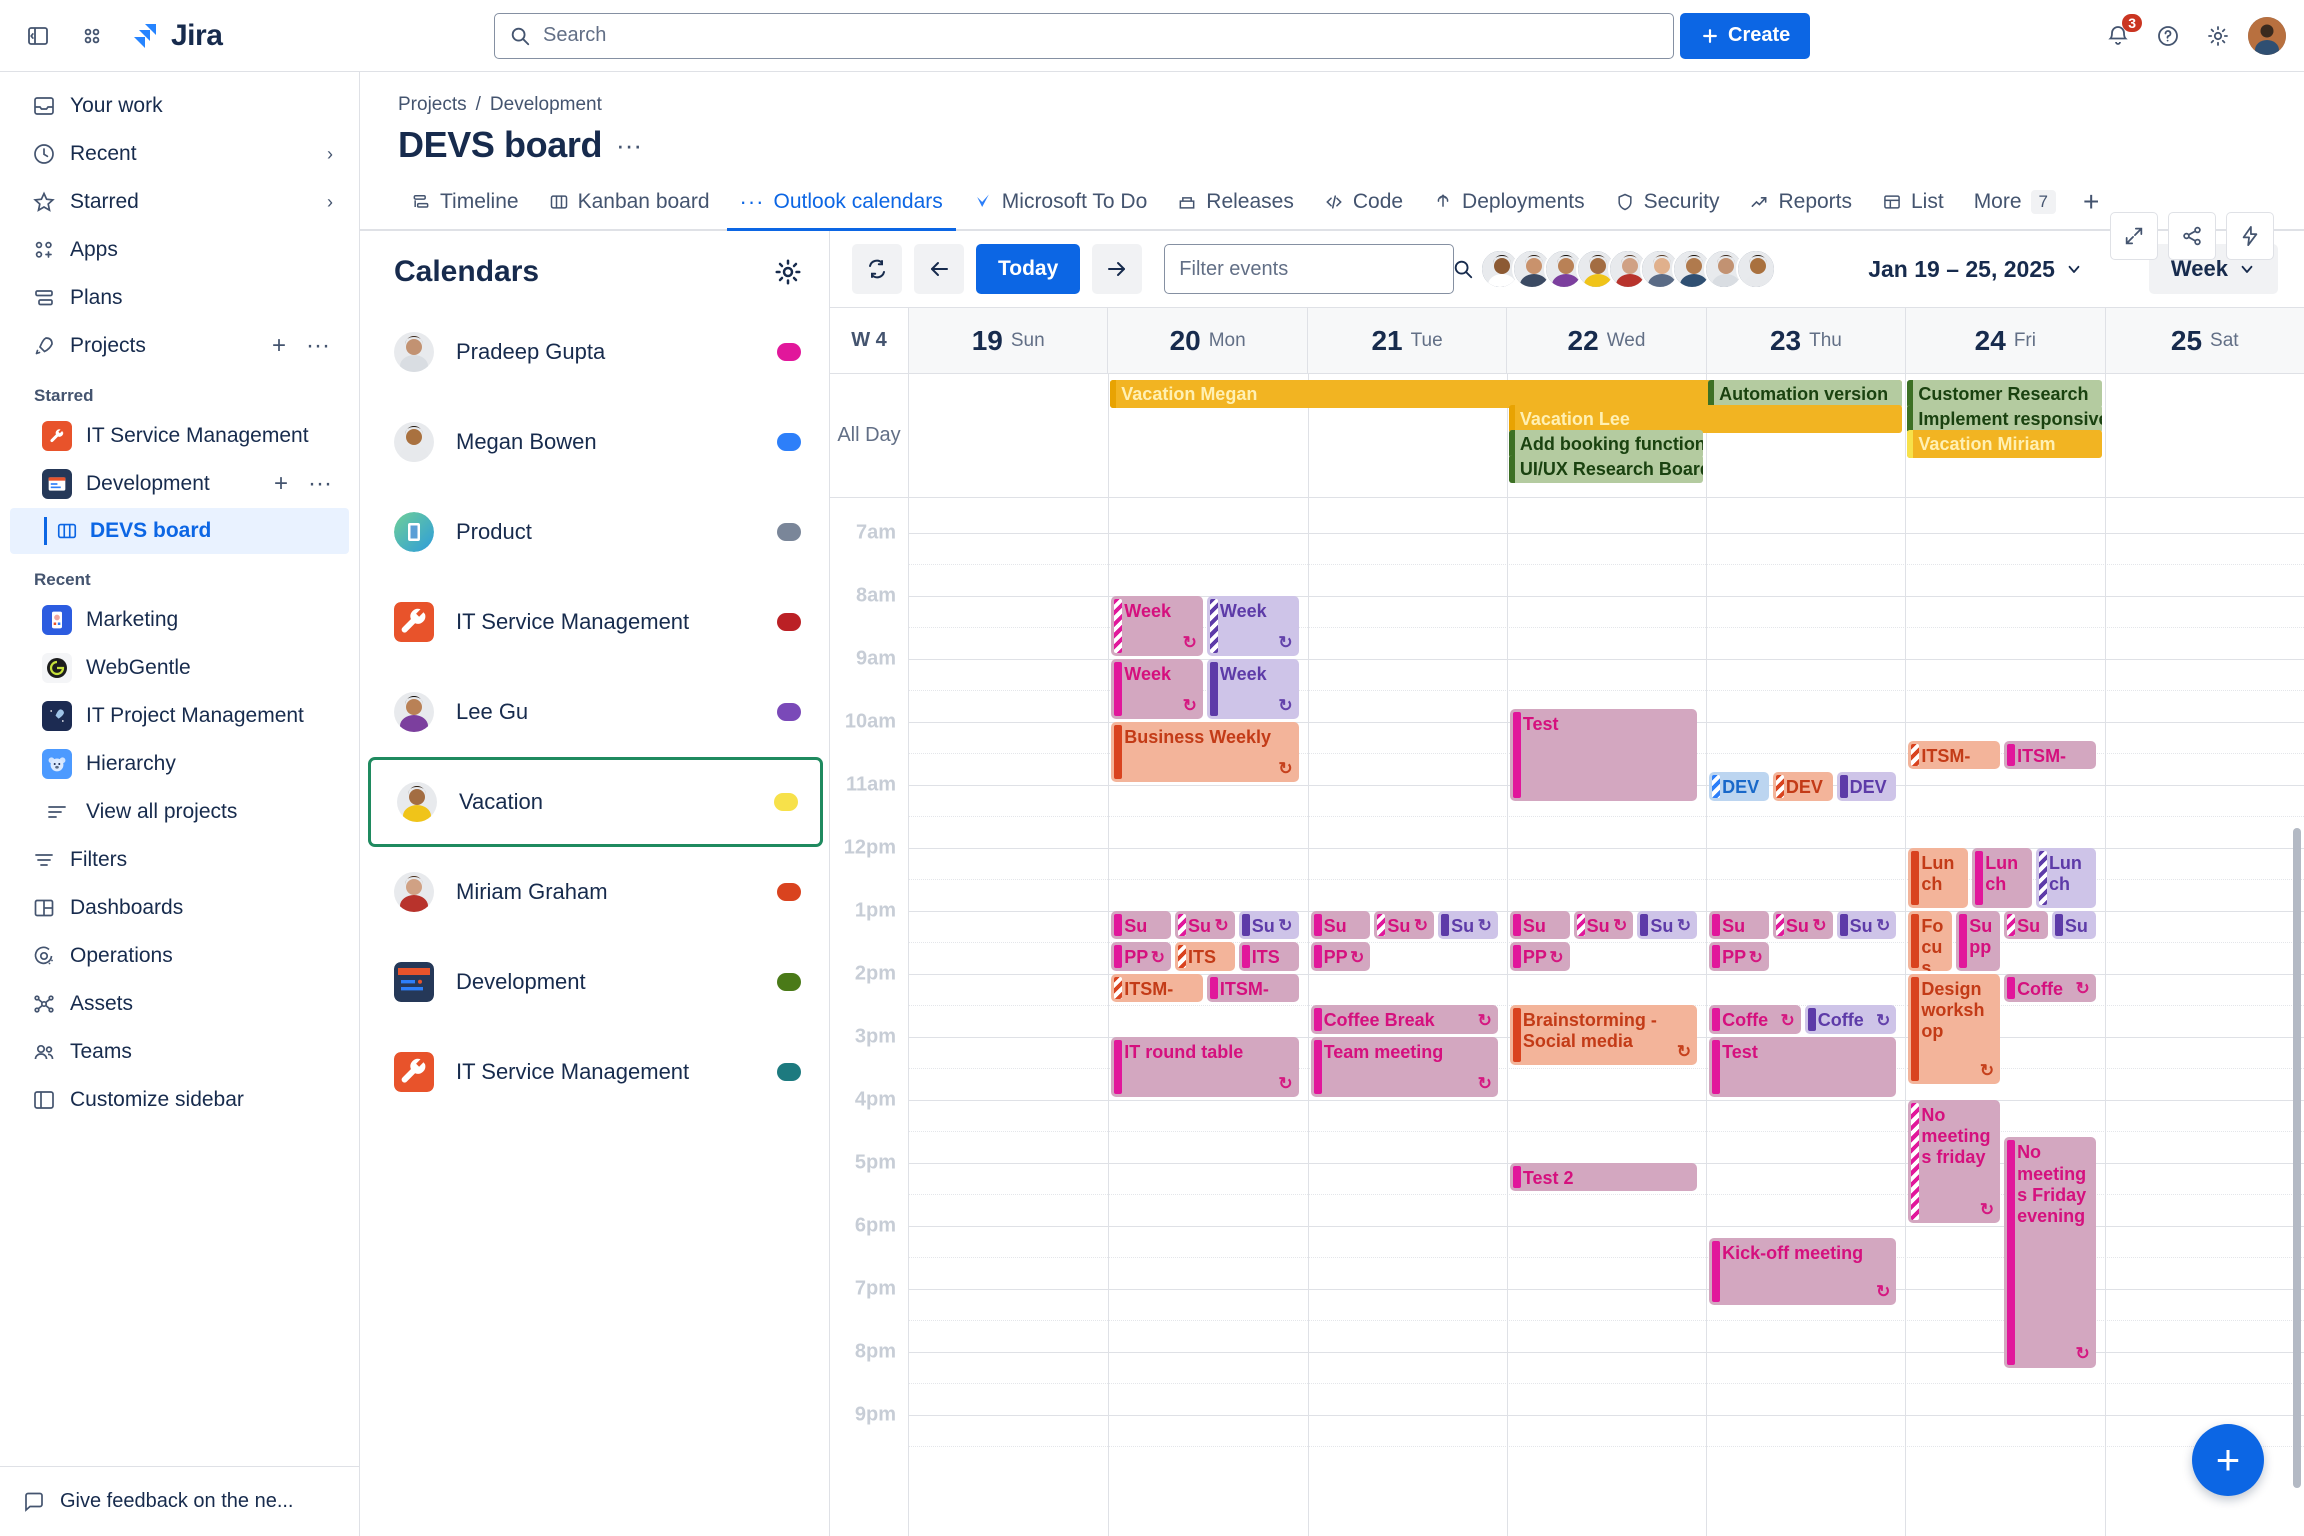 Image resolution: width=2304 pixels, height=1536 pixels. Describe the element at coordinates (1509, 205) in the screenshot. I see `tab-deployments: Deployments` at that location.